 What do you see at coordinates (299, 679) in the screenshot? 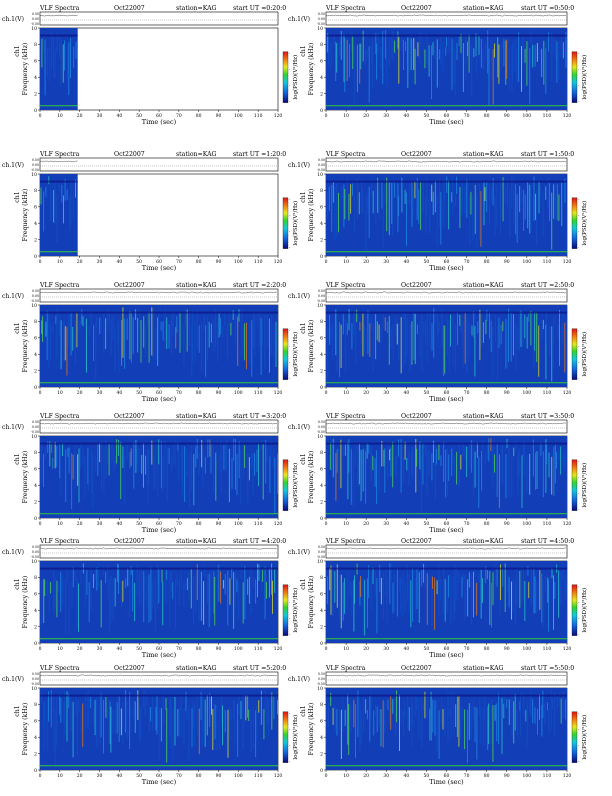
I see `ch1-label: ch.1(V)` at bounding box center [299, 679].